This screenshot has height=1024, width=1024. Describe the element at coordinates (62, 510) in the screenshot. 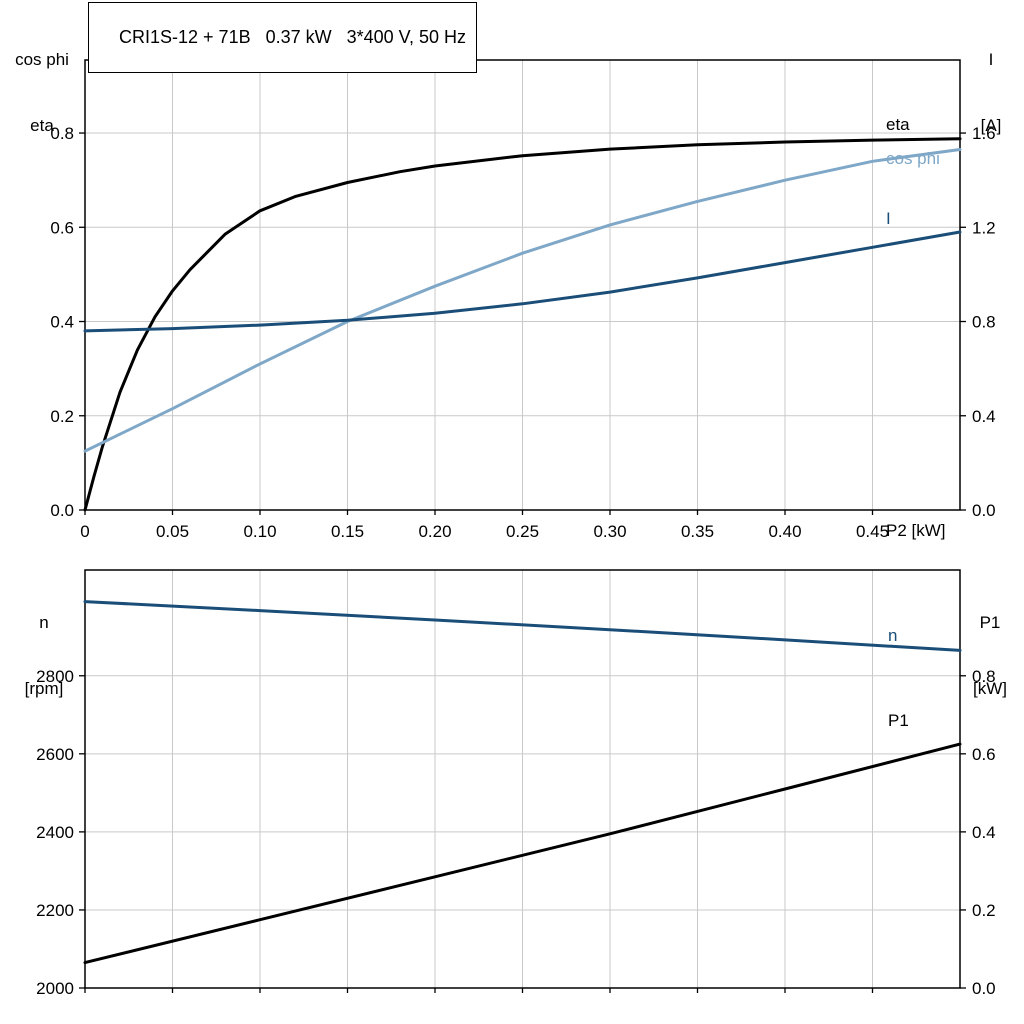

I see `left-tick-label: 0.0` at that location.